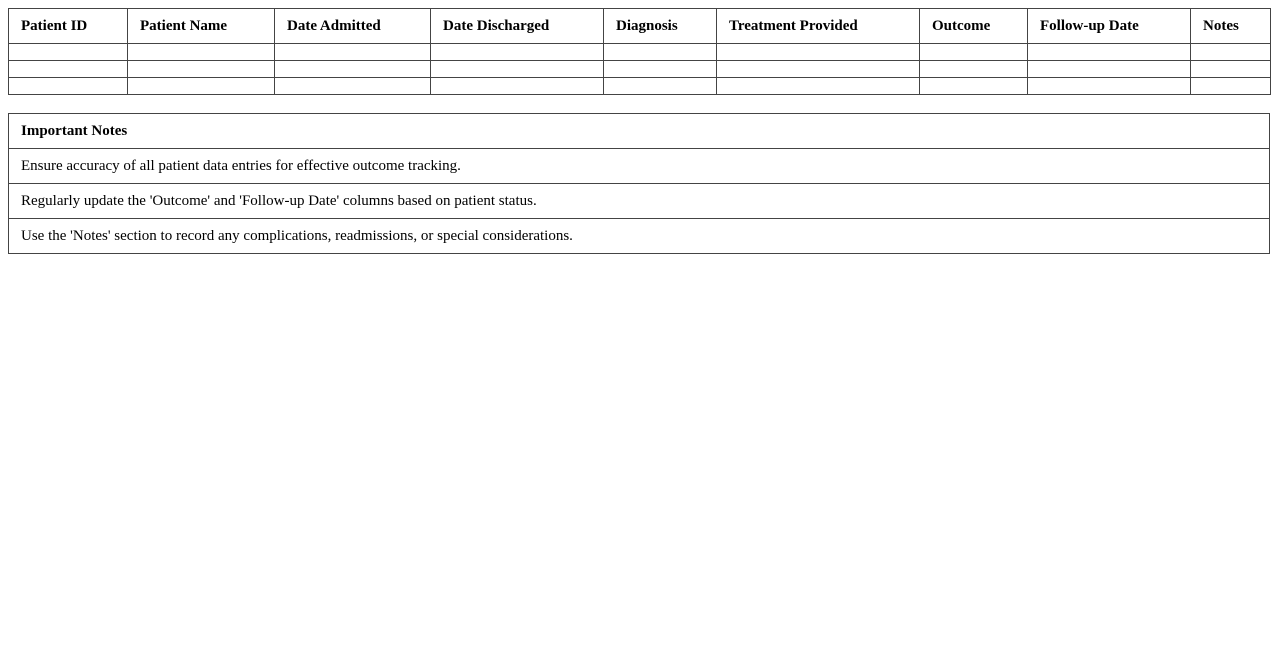 This screenshot has height=650, width=1278. I want to click on column-header: Patient ID, so click(68, 26).